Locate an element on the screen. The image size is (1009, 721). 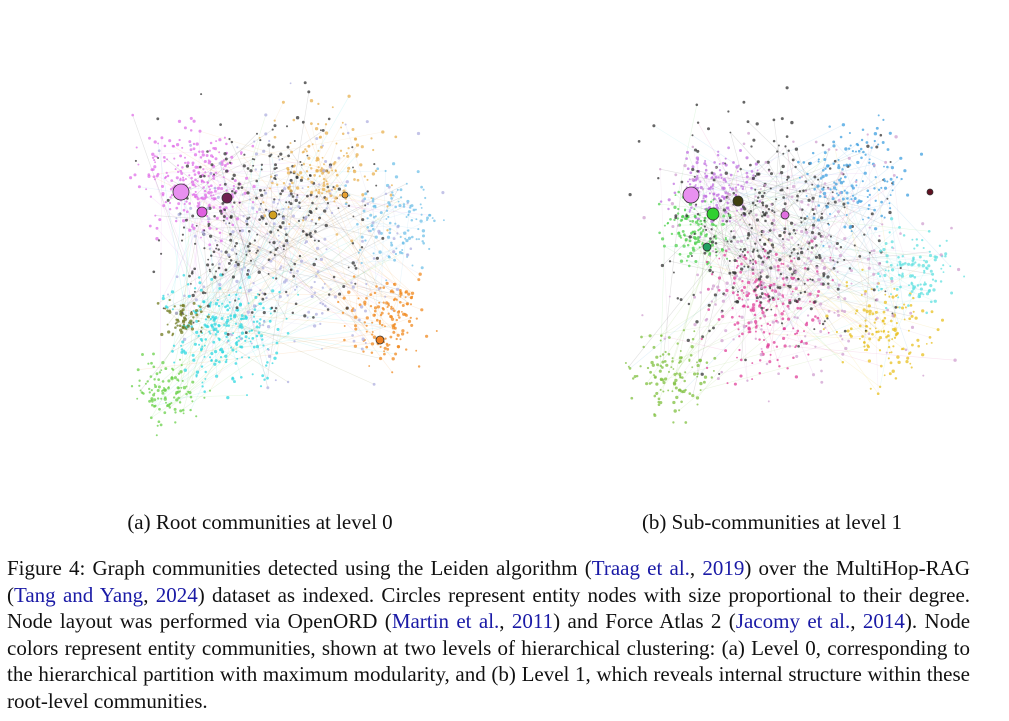
citation-author: Traag et al. is located at coordinates (640, 568).